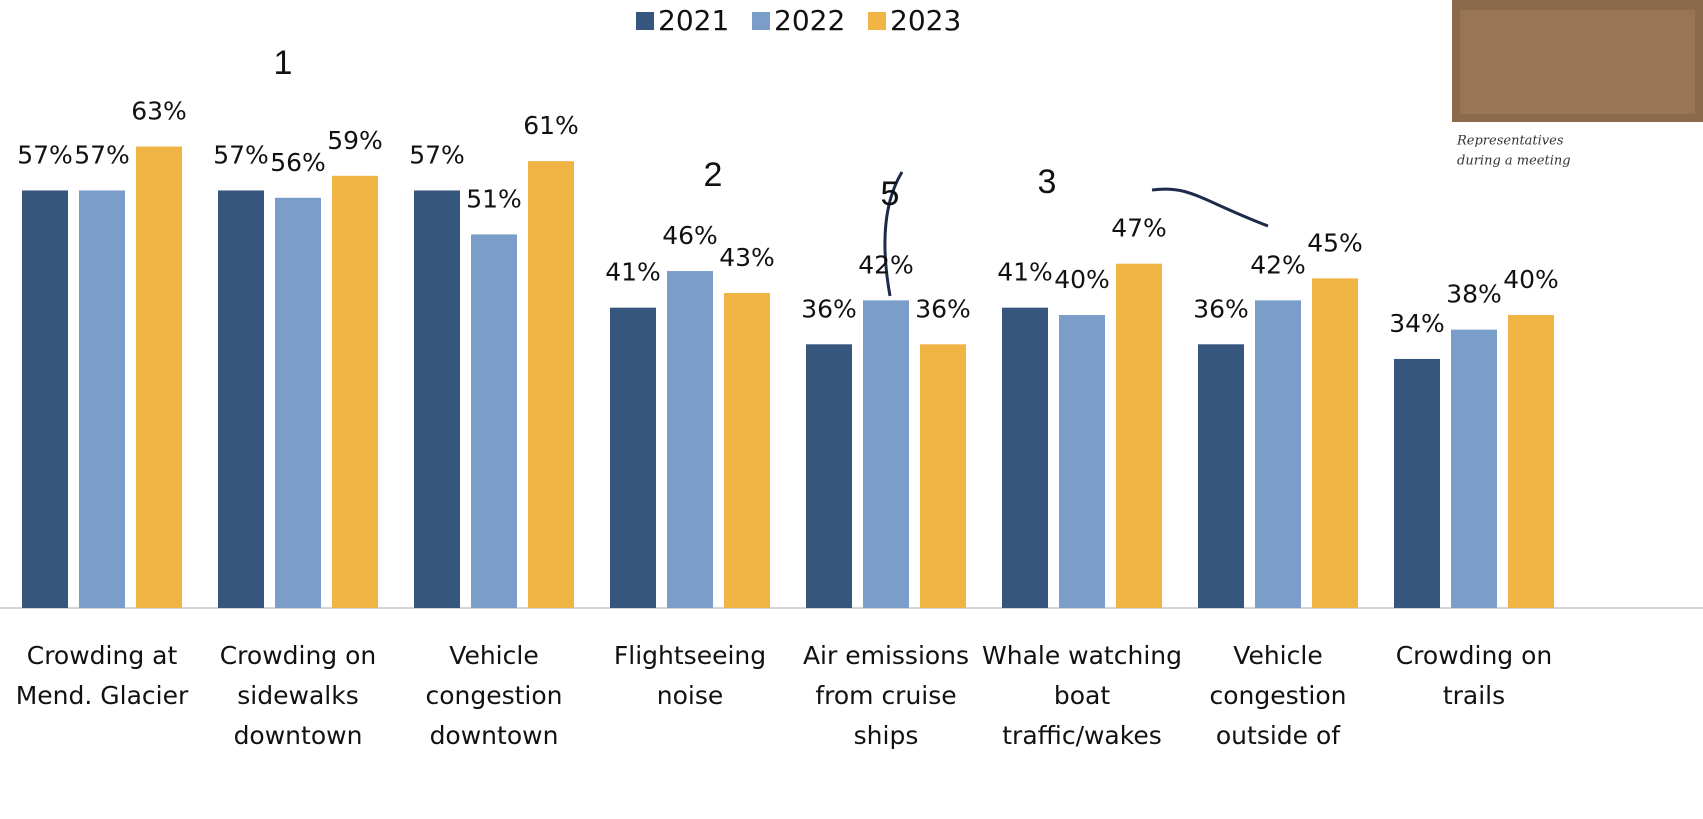  I want to click on value-label: 51%, so click(494, 198).